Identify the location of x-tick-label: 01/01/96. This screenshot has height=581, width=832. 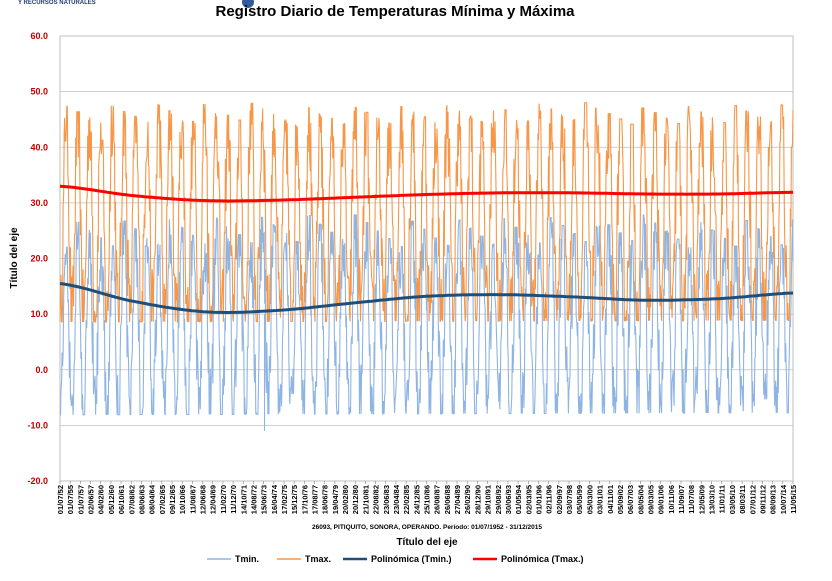
(539, 499).